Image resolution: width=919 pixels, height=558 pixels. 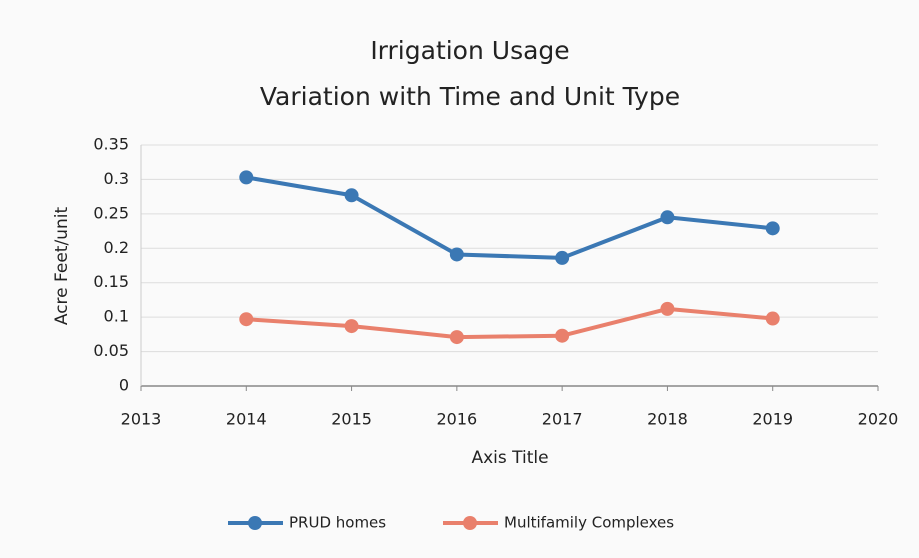 I want to click on legend-label: Multifamily Complexes, so click(x=589, y=523).